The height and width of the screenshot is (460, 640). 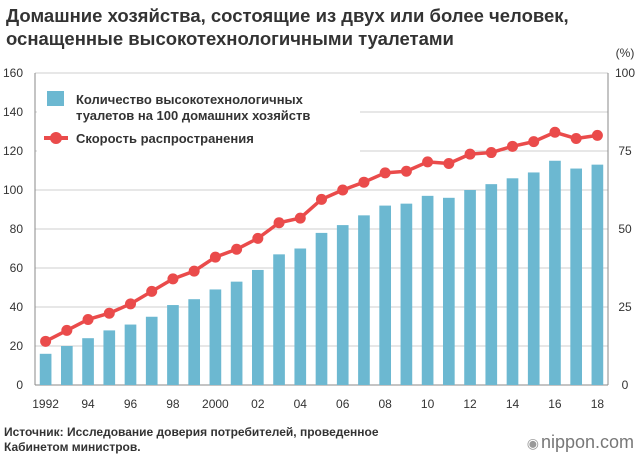 I want to click on x-tick-label: 08, so click(x=385, y=404).